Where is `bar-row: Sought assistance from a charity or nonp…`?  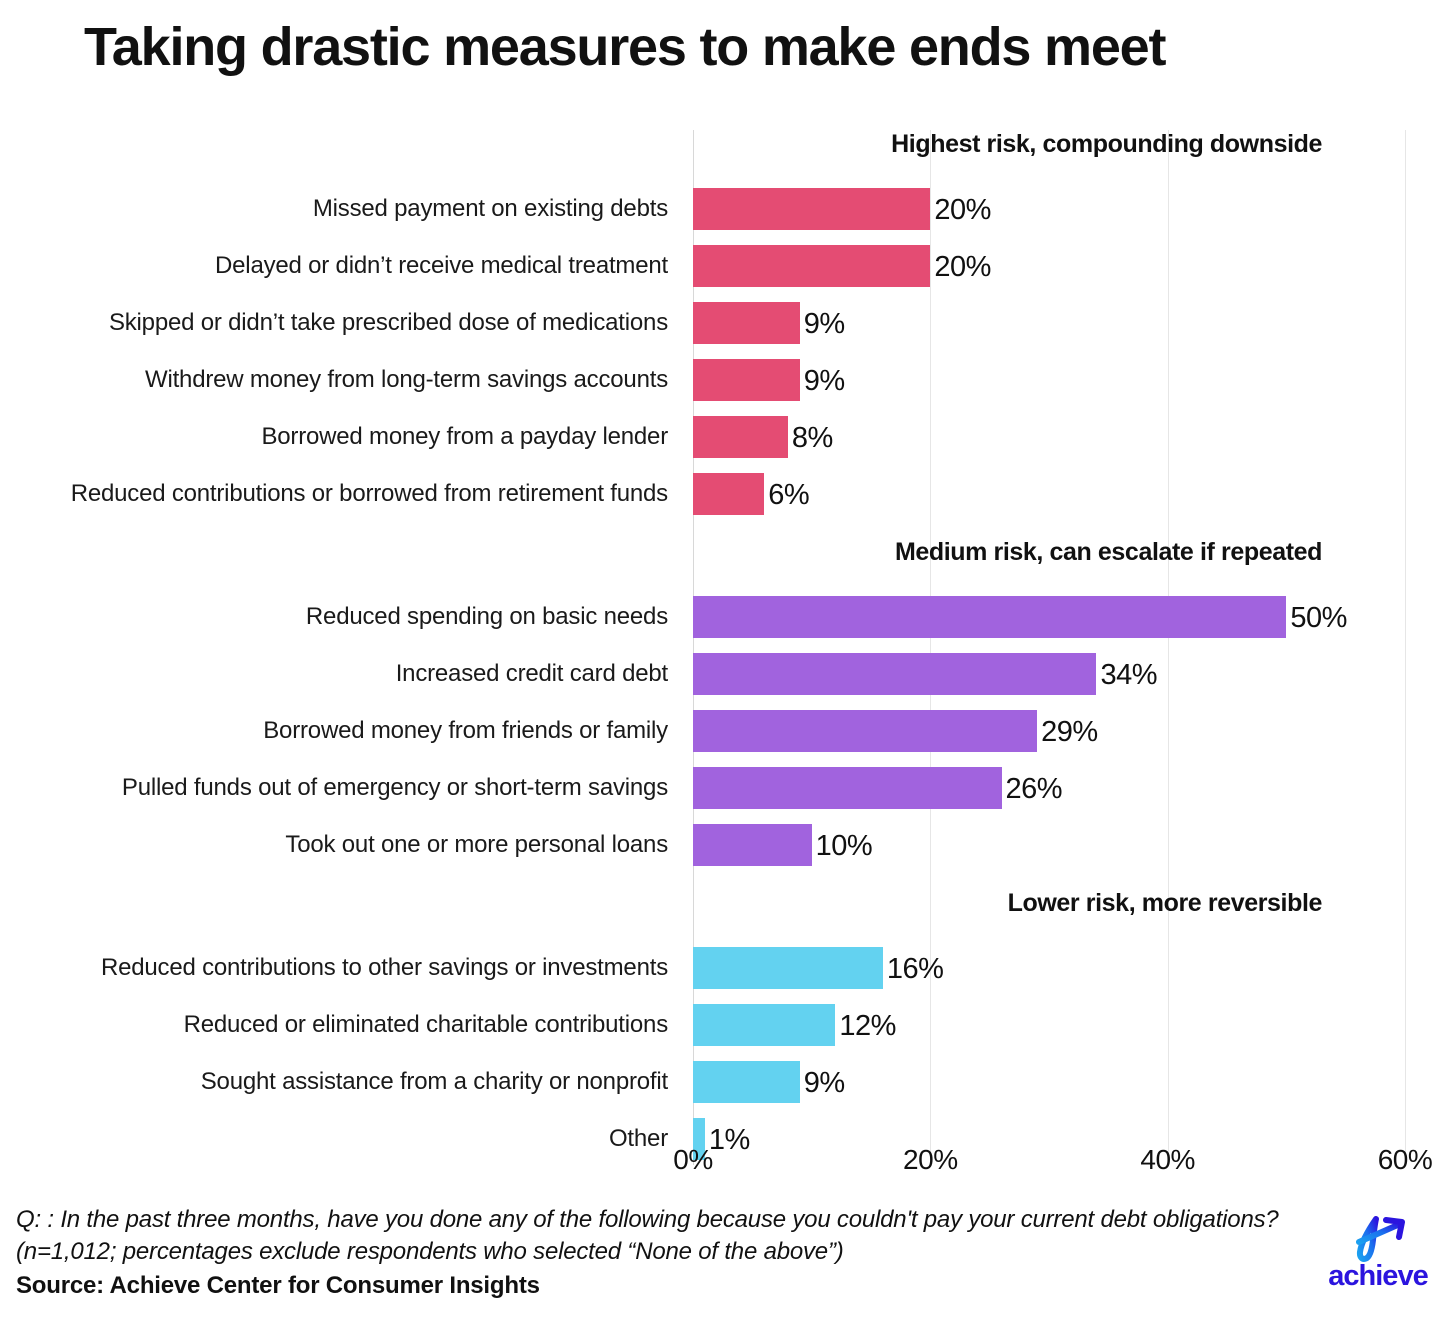 bar-row: Sought assistance from a charity or nonp… is located at coordinates (720, 1082).